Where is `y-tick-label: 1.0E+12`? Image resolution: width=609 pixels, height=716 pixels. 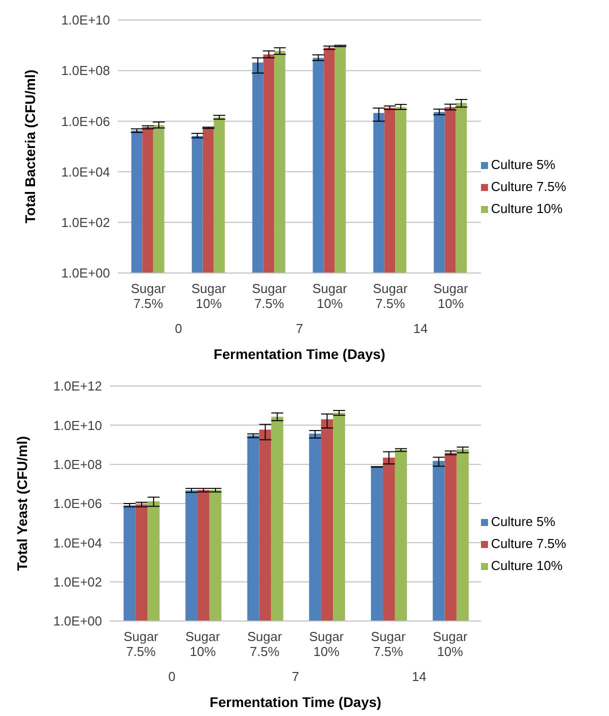 y-tick-label: 1.0E+12 is located at coordinates (77, 386).